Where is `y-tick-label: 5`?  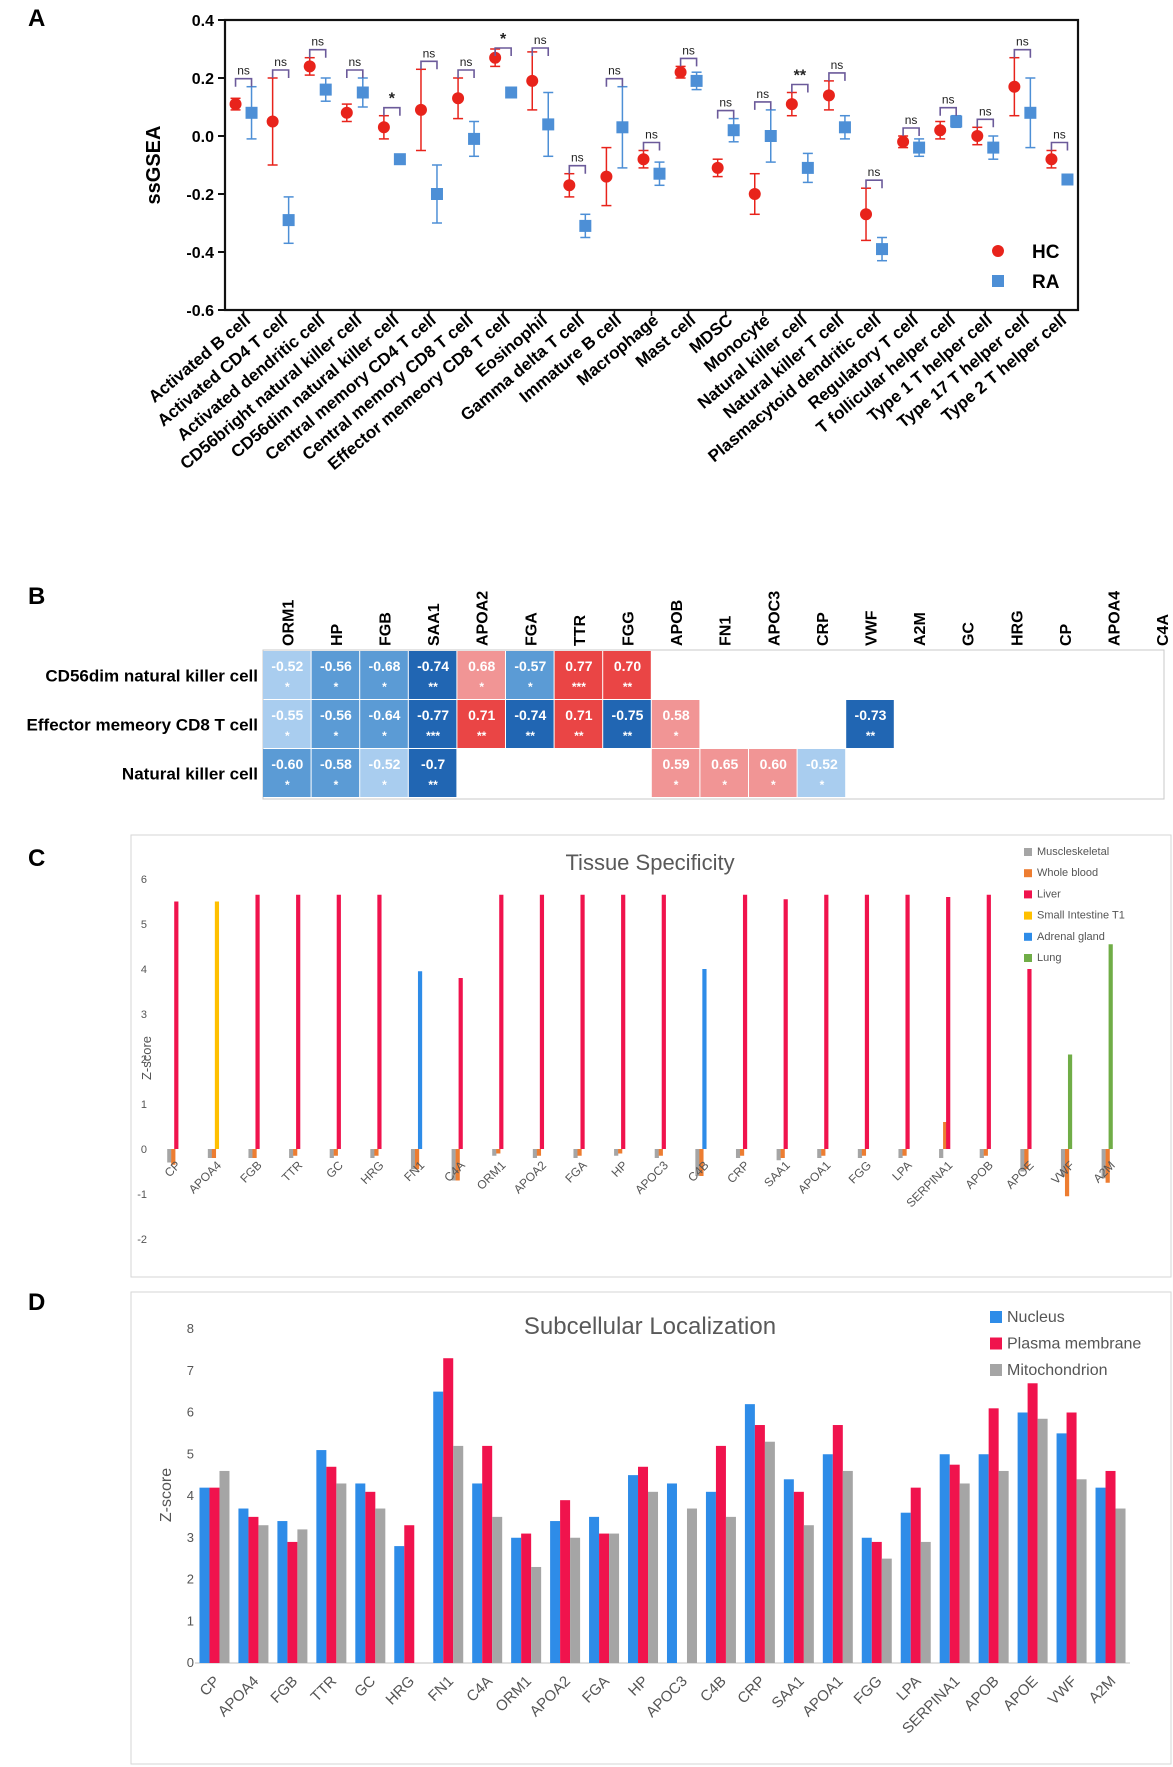
y-tick-label: 5 is located at coordinates (144, 925).